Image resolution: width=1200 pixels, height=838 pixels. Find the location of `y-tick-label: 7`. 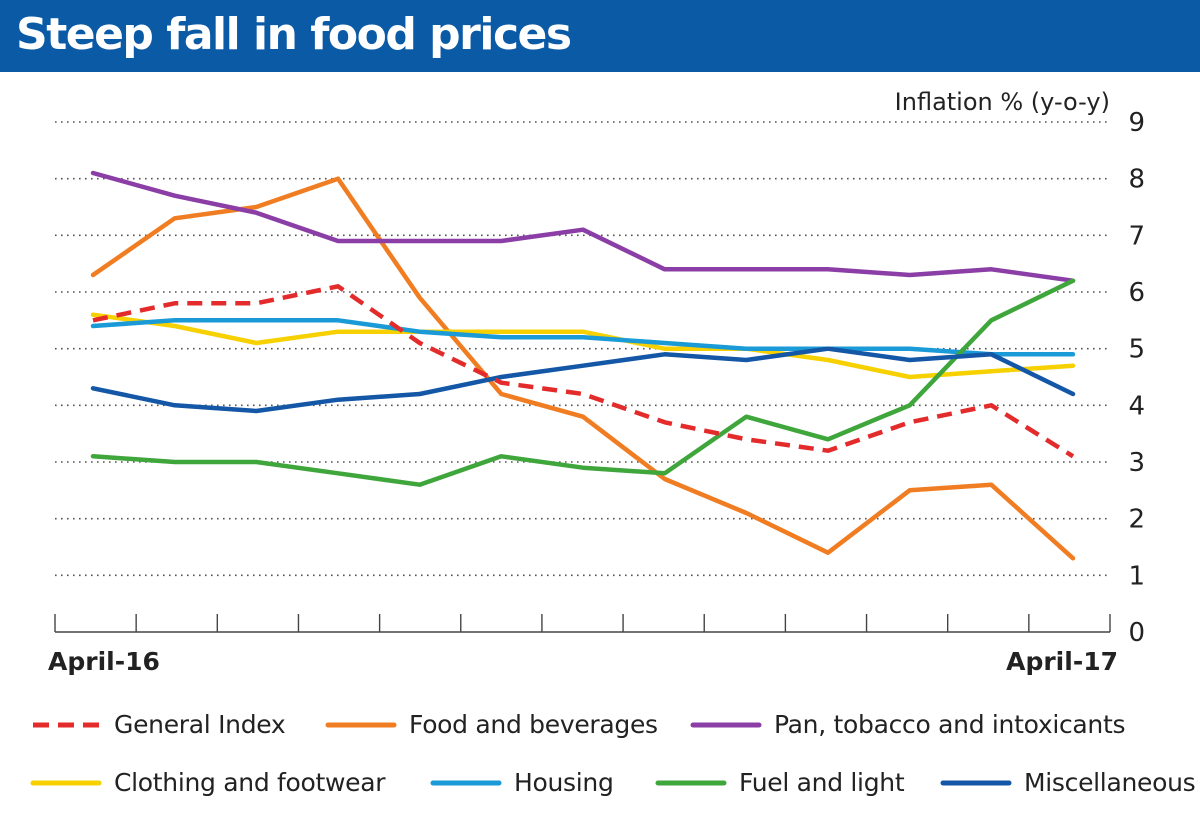

y-tick-label: 7 is located at coordinates (1136, 236).